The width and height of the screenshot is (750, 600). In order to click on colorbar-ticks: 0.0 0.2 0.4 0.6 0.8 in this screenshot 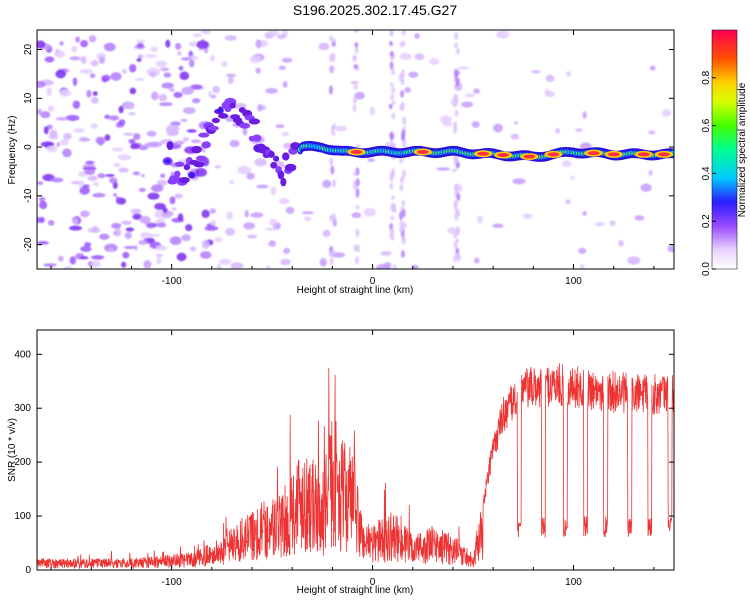, I will do `click(708, 173)`.